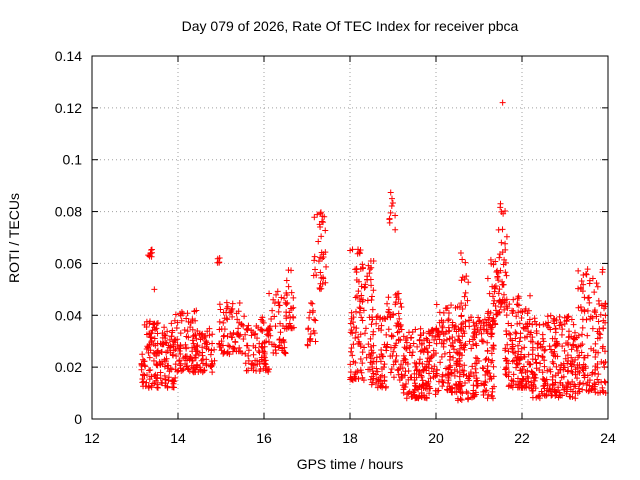  What do you see at coordinates (73, 160) in the screenshot?
I see `y-tick-label: 0.1` at bounding box center [73, 160].